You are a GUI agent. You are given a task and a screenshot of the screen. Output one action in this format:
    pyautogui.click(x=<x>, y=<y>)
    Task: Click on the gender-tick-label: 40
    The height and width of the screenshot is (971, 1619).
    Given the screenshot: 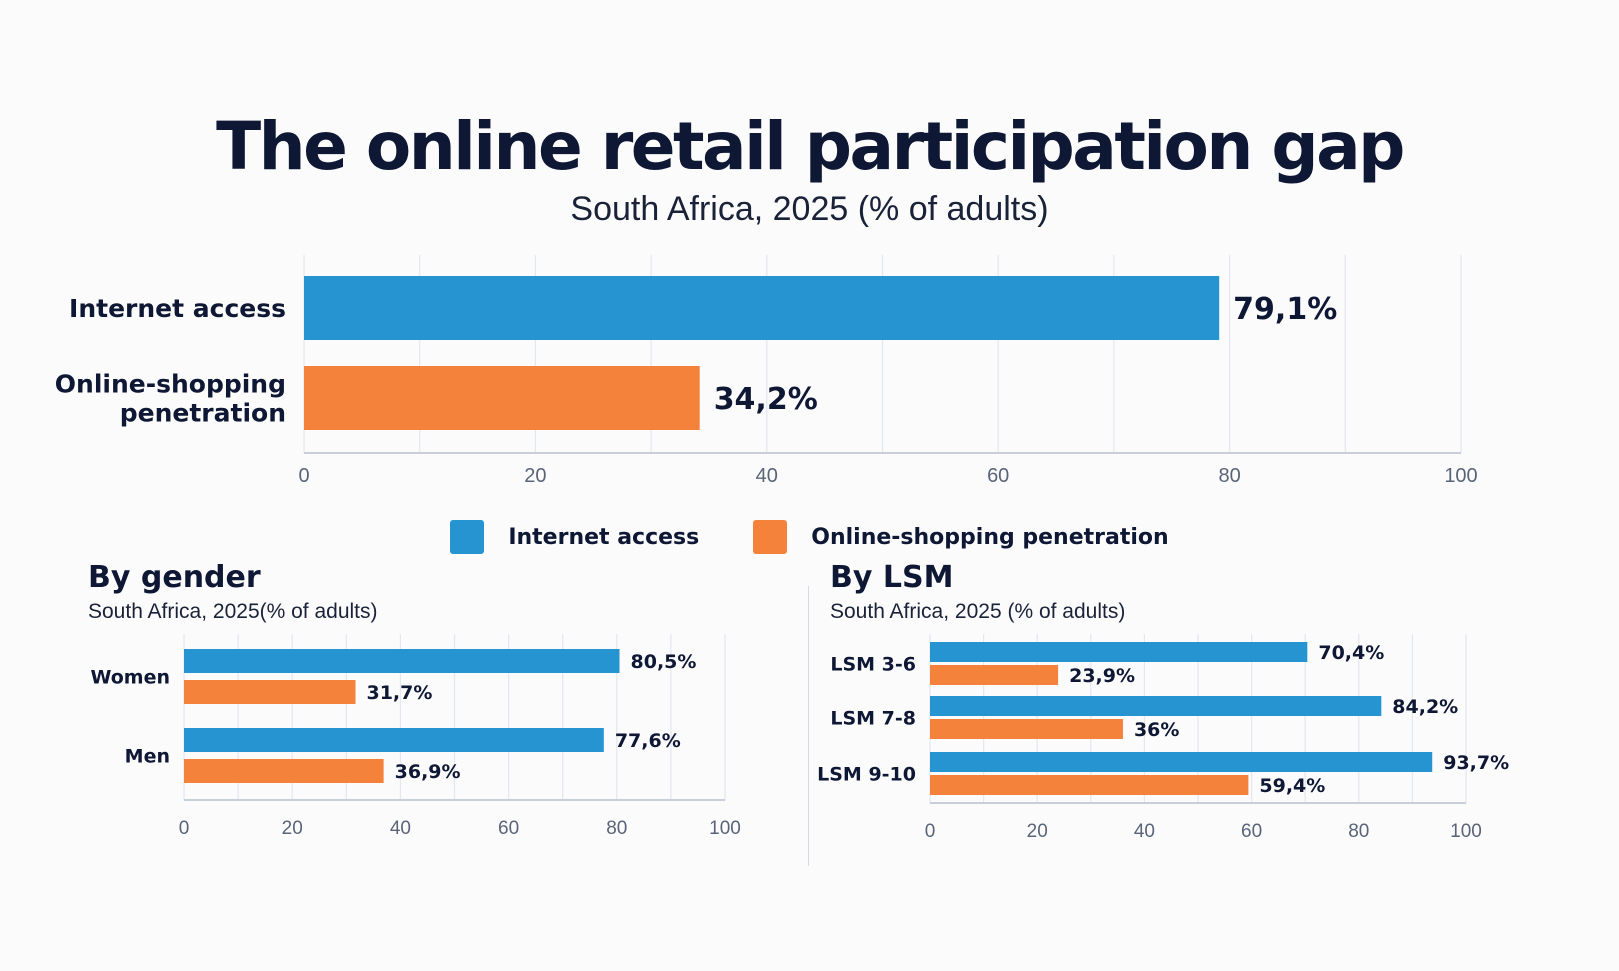 What is the action you would take?
    pyautogui.click(x=400, y=828)
    